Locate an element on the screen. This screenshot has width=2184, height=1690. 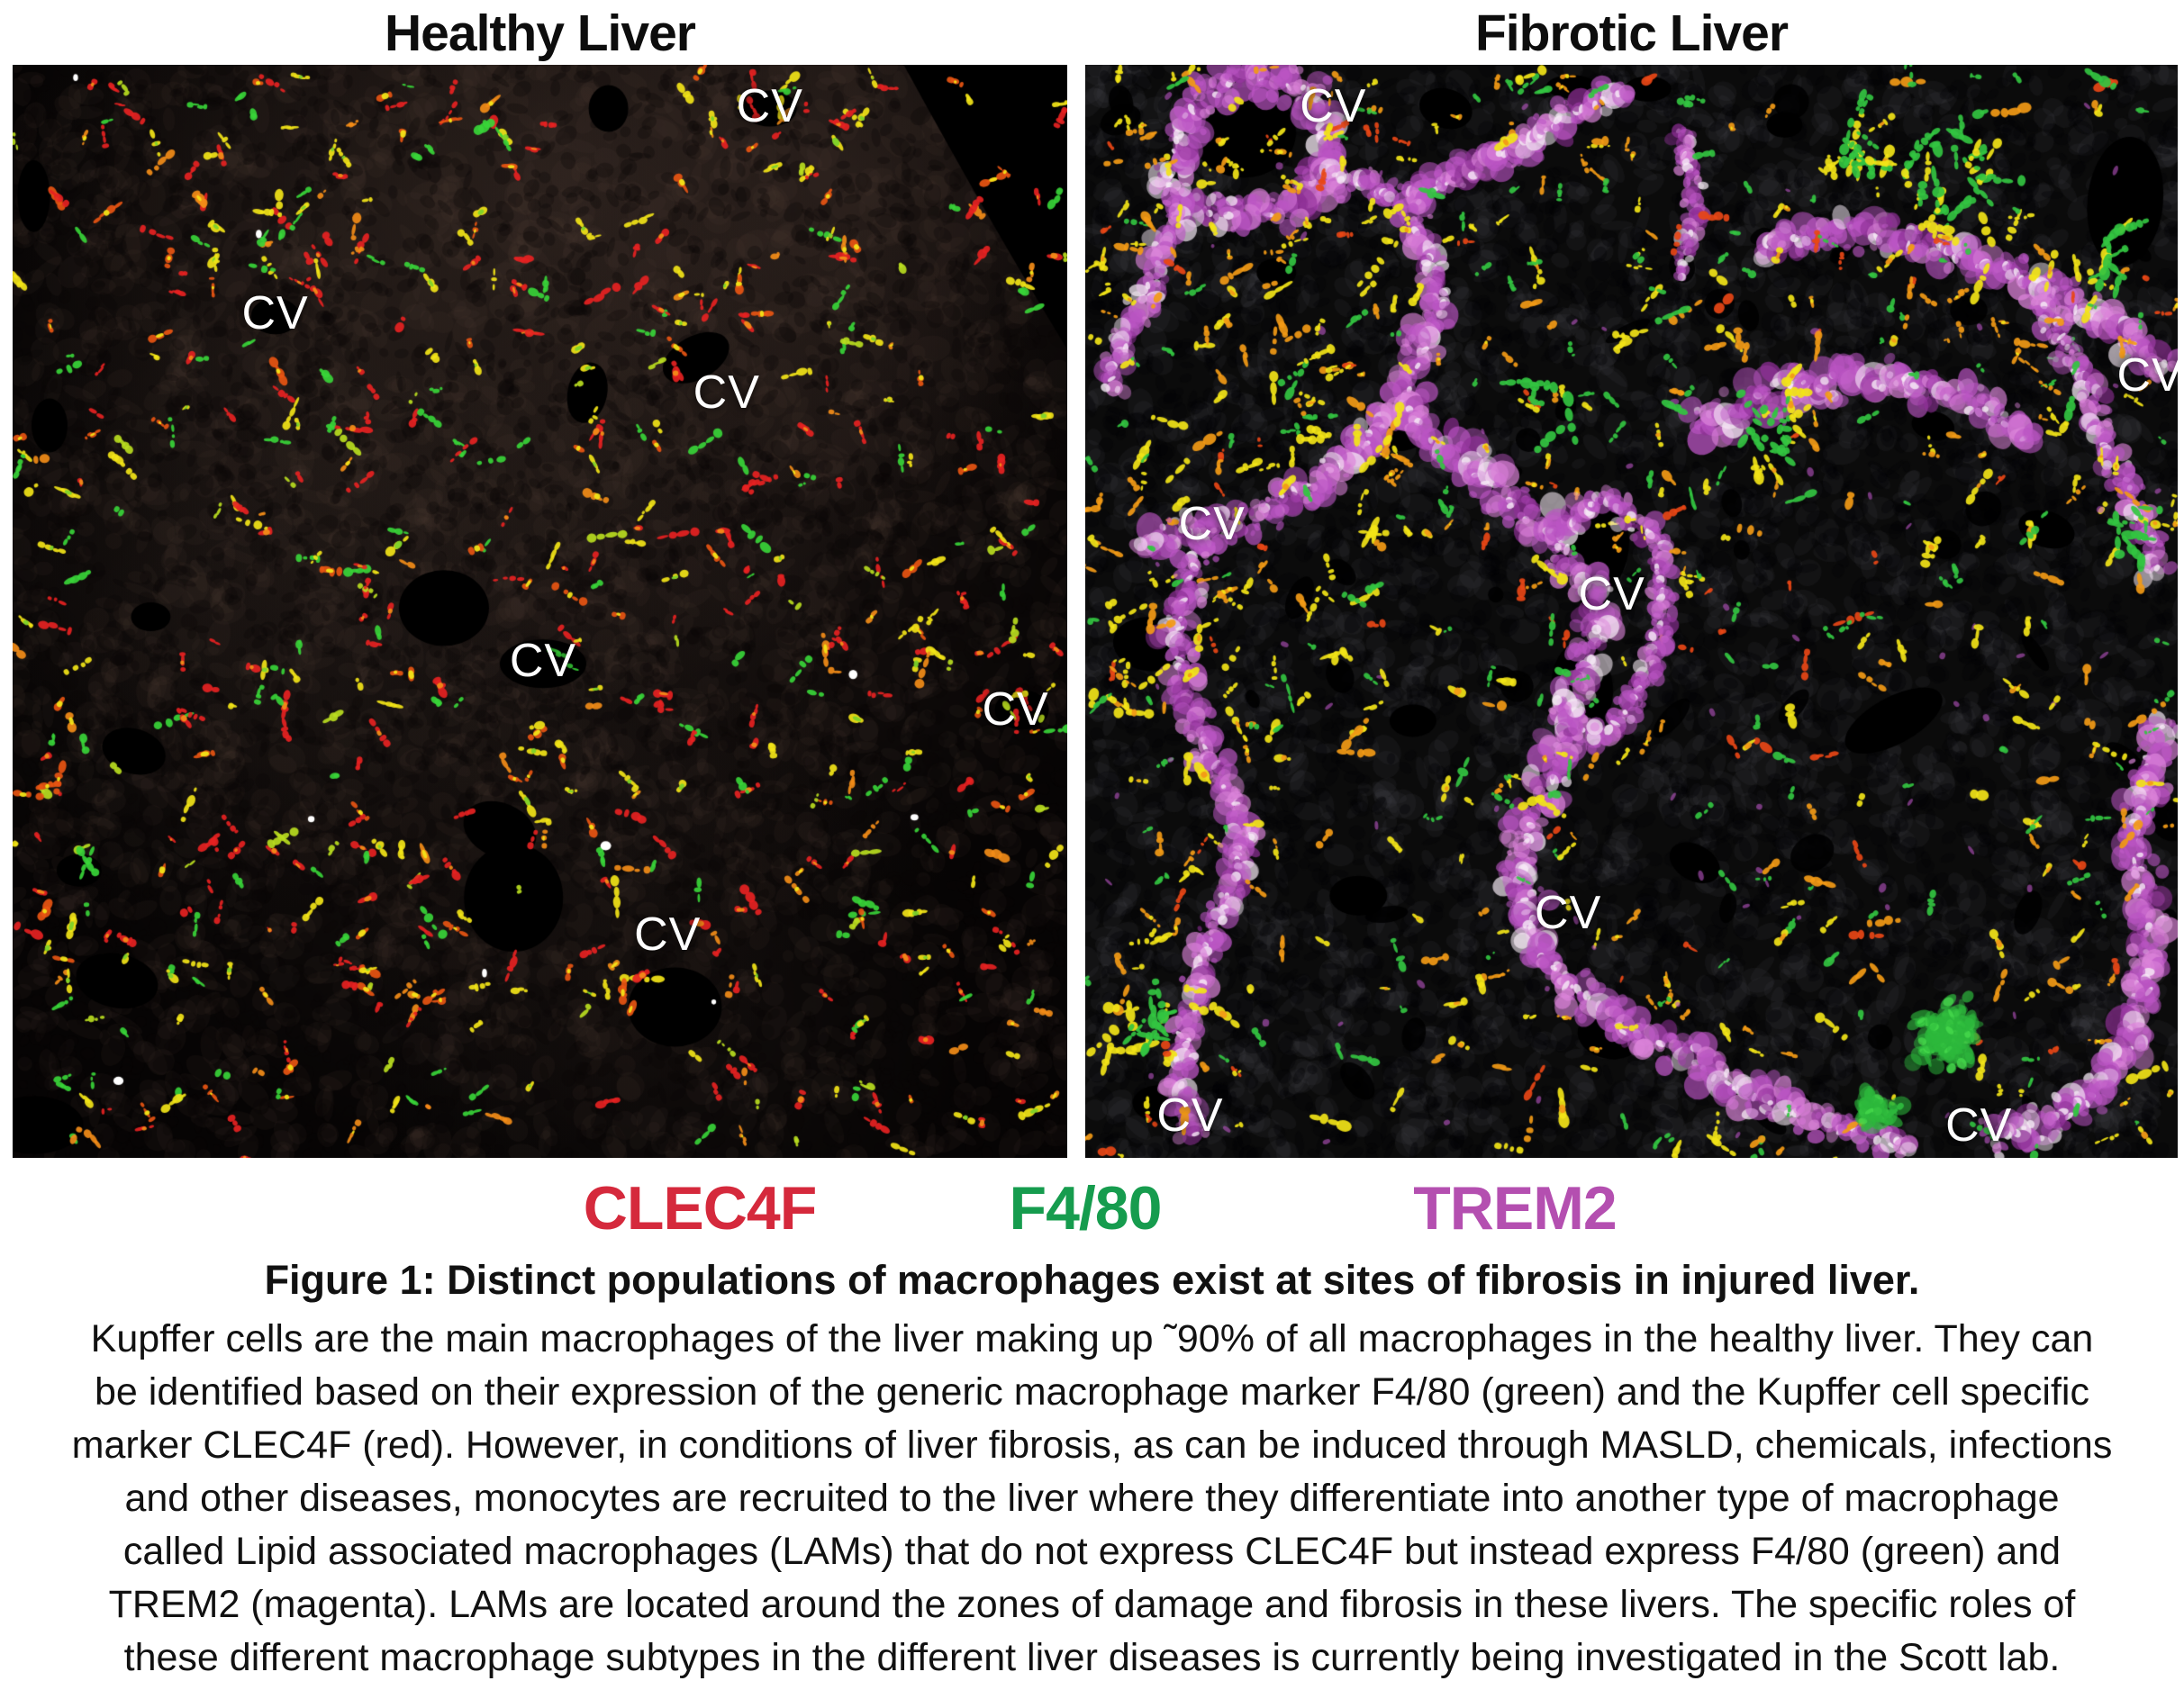
legend-trem2: TREM2 is located at coordinates (1515, 1208).